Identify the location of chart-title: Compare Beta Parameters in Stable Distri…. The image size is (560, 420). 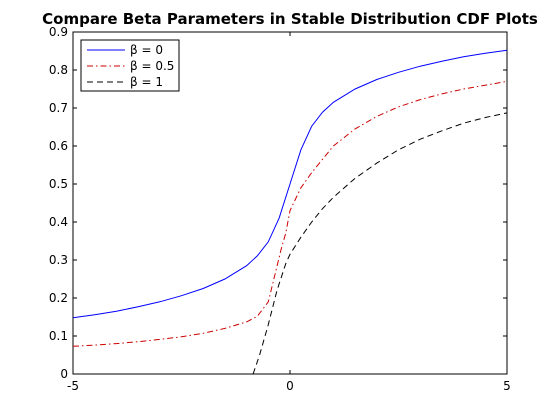
(290, 19).